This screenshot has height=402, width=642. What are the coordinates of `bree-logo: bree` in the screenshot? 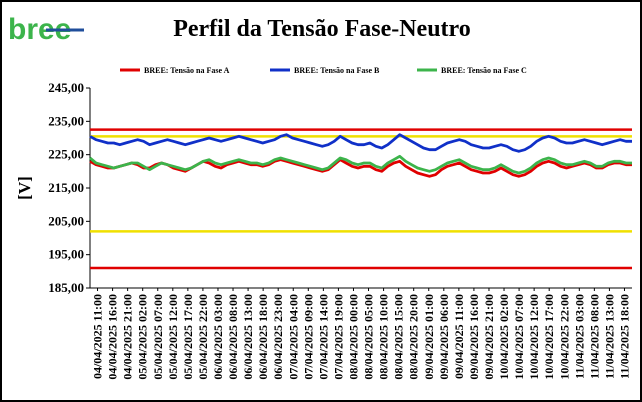 It's located at (51, 28).